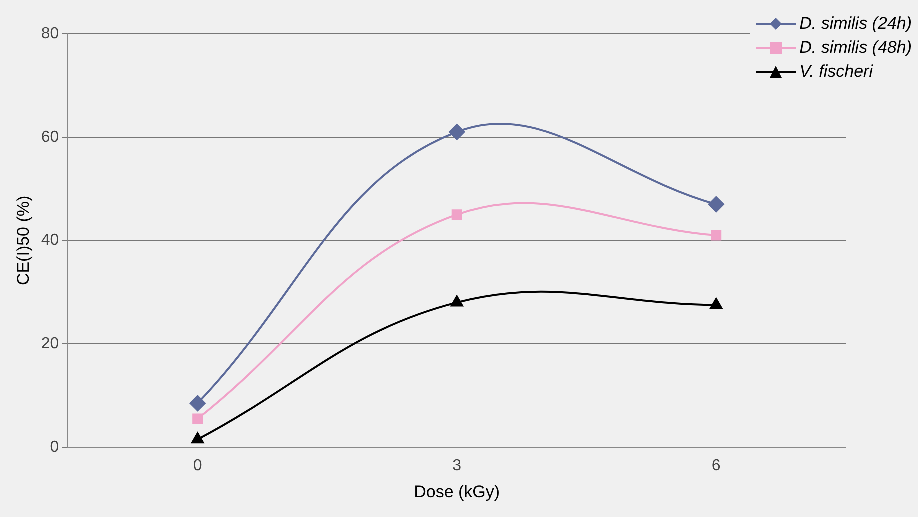  What do you see at coordinates (50, 137) in the screenshot?
I see `y-tick-label: 60` at bounding box center [50, 137].